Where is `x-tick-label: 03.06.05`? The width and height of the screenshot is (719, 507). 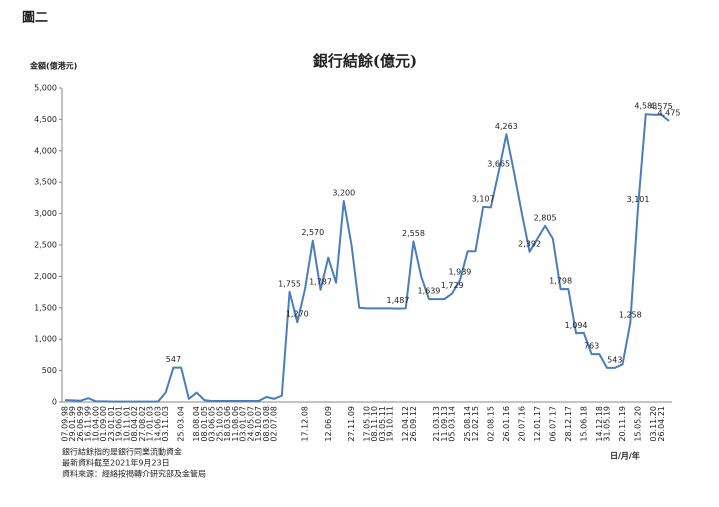 x-tick-label: 03.06.05 is located at coordinates (212, 424).